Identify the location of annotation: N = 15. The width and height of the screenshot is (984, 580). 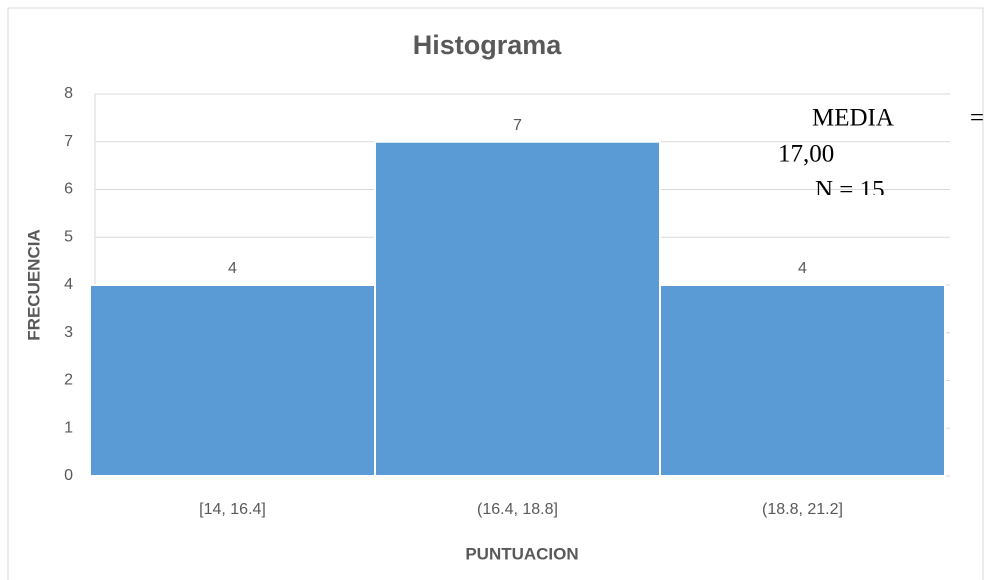
(850, 190).